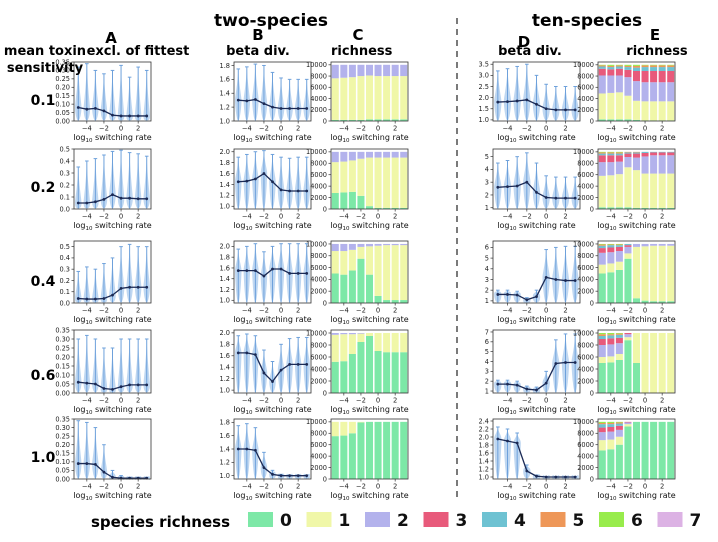 The width and height of the screenshot is (718, 542). Describe the element at coordinates (264, 129) in the screenshot. I see `xtick-label-b1-1: −2` at that location.